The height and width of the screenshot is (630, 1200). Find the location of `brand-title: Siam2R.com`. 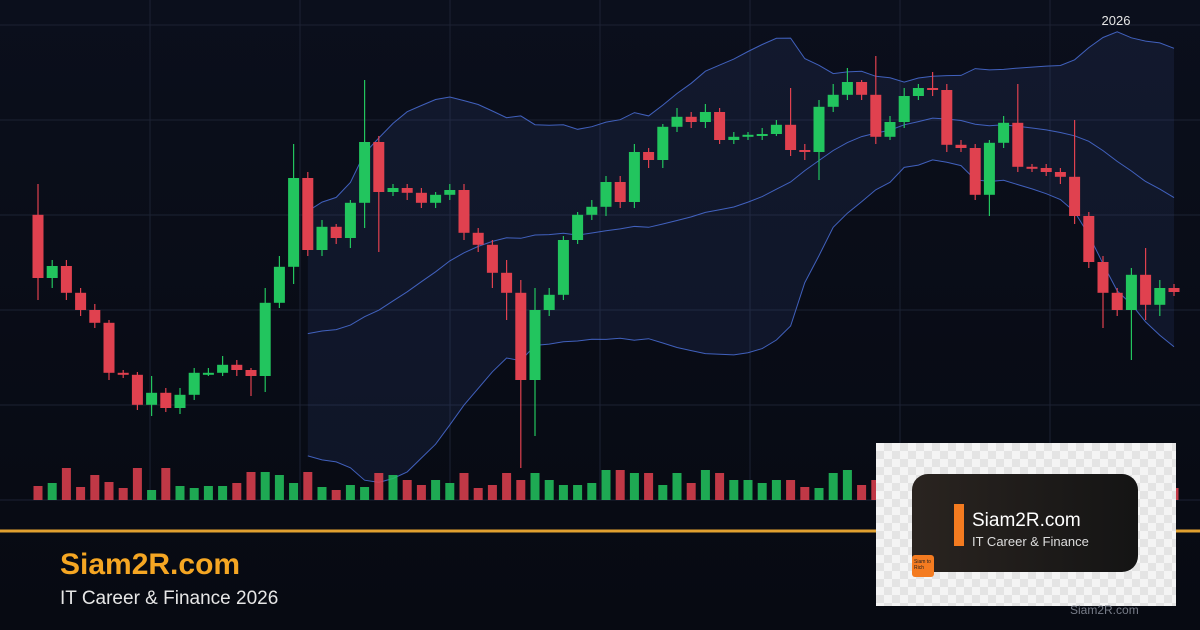

brand-title: Siam2R.com is located at coordinates (150, 564).